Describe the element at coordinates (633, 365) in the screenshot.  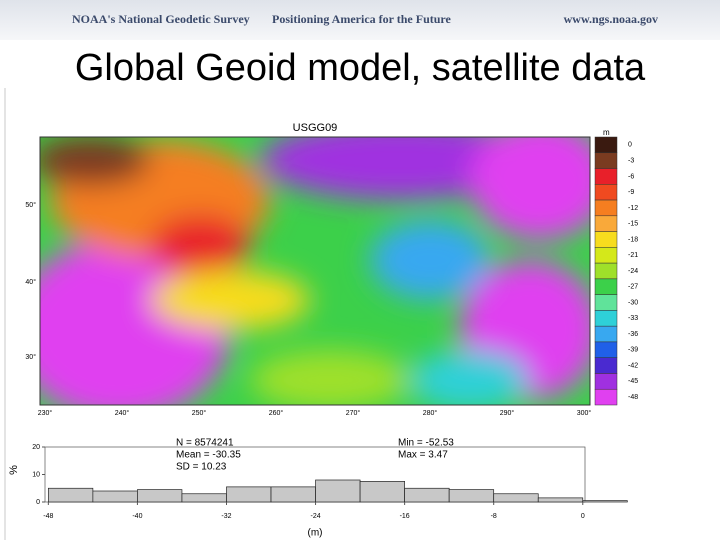
I see `colorbar-label: -42` at that location.